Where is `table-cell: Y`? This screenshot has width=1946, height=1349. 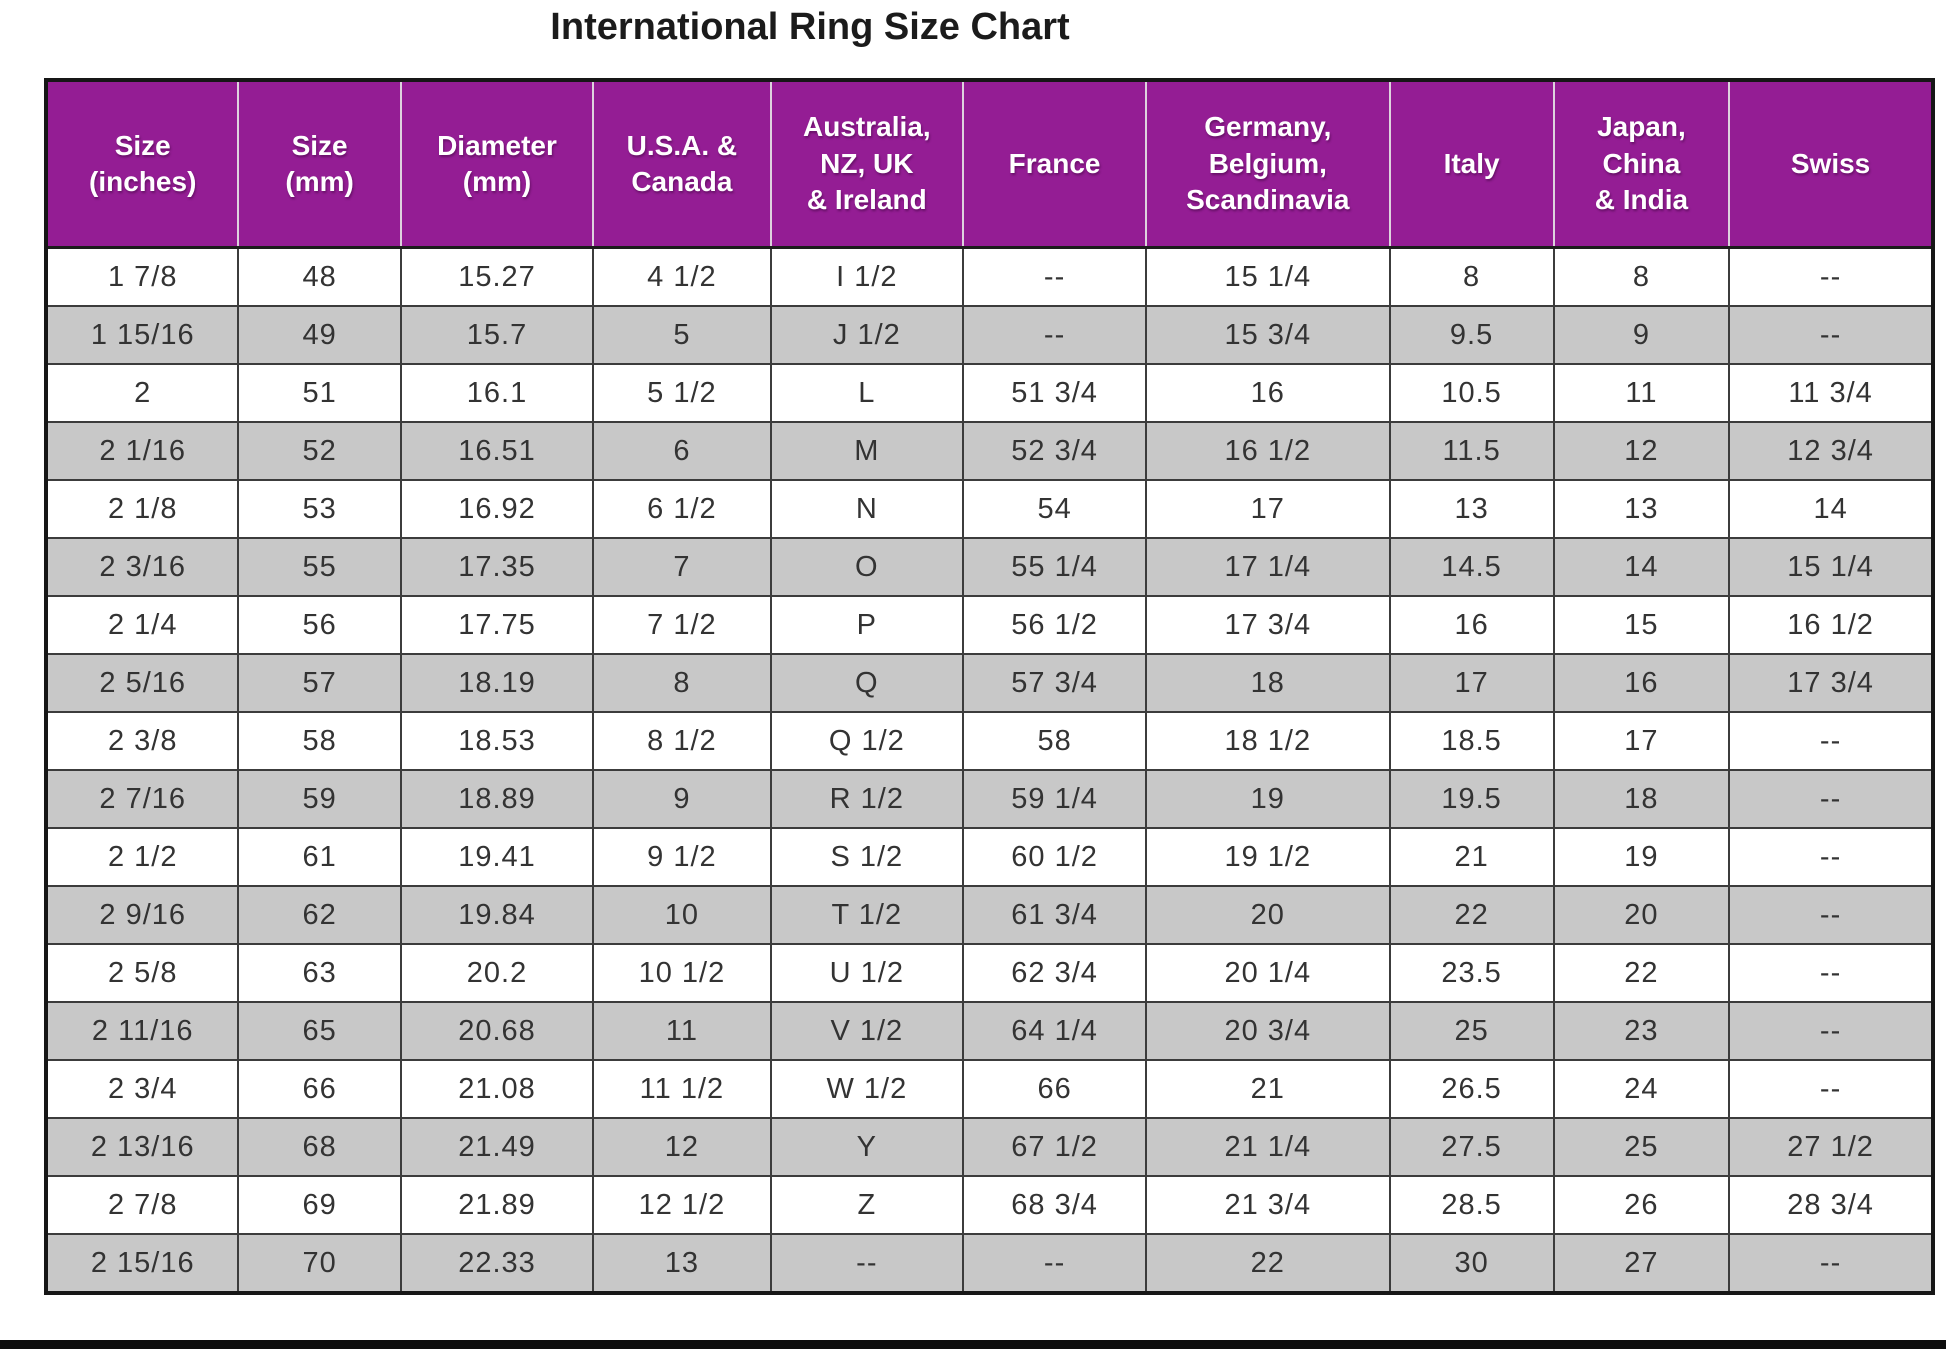 table-cell: Y is located at coordinates (867, 1147).